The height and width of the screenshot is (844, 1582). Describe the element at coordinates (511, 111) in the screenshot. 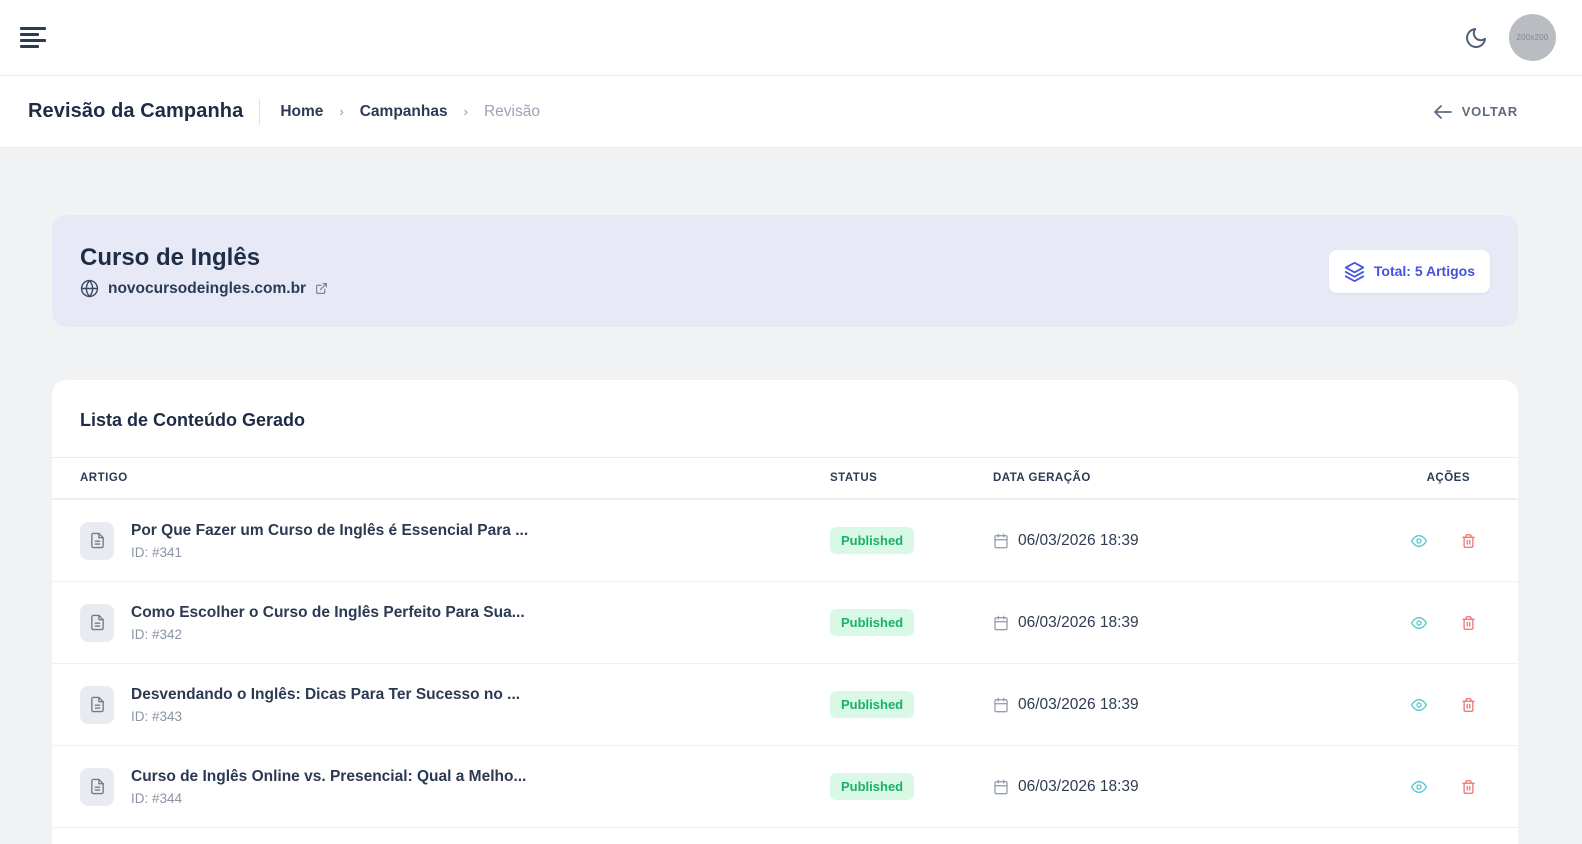

I see `breadcrumb-current: Revisão` at that location.